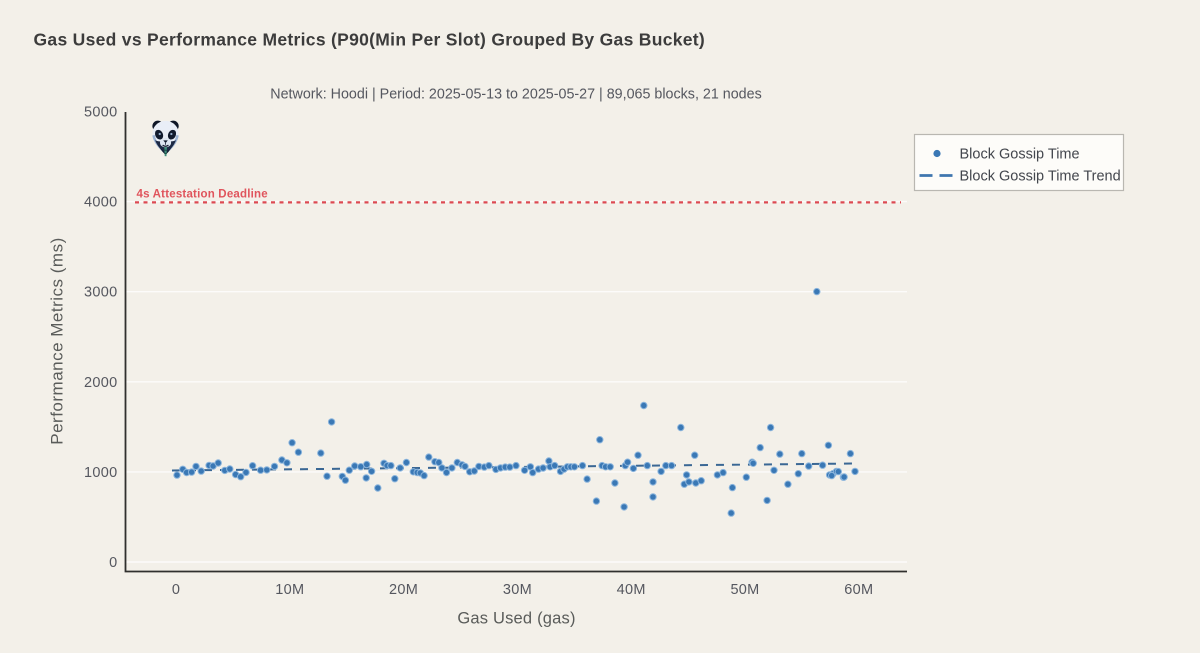  What do you see at coordinates (289, 590) in the screenshot?
I see `svg-text: 10M` at bounding box center [289, 590].